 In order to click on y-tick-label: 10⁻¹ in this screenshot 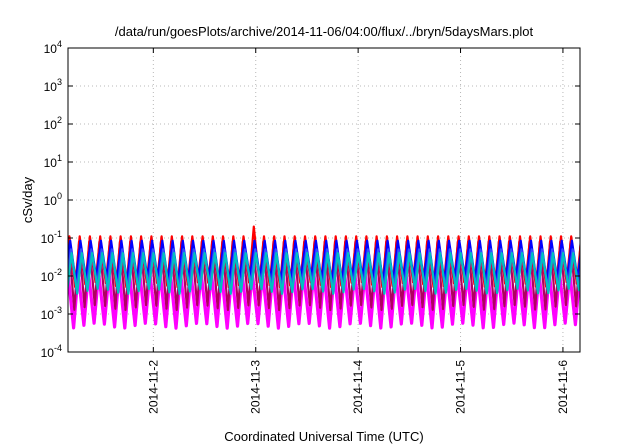, I will do `click(51, 237)`.